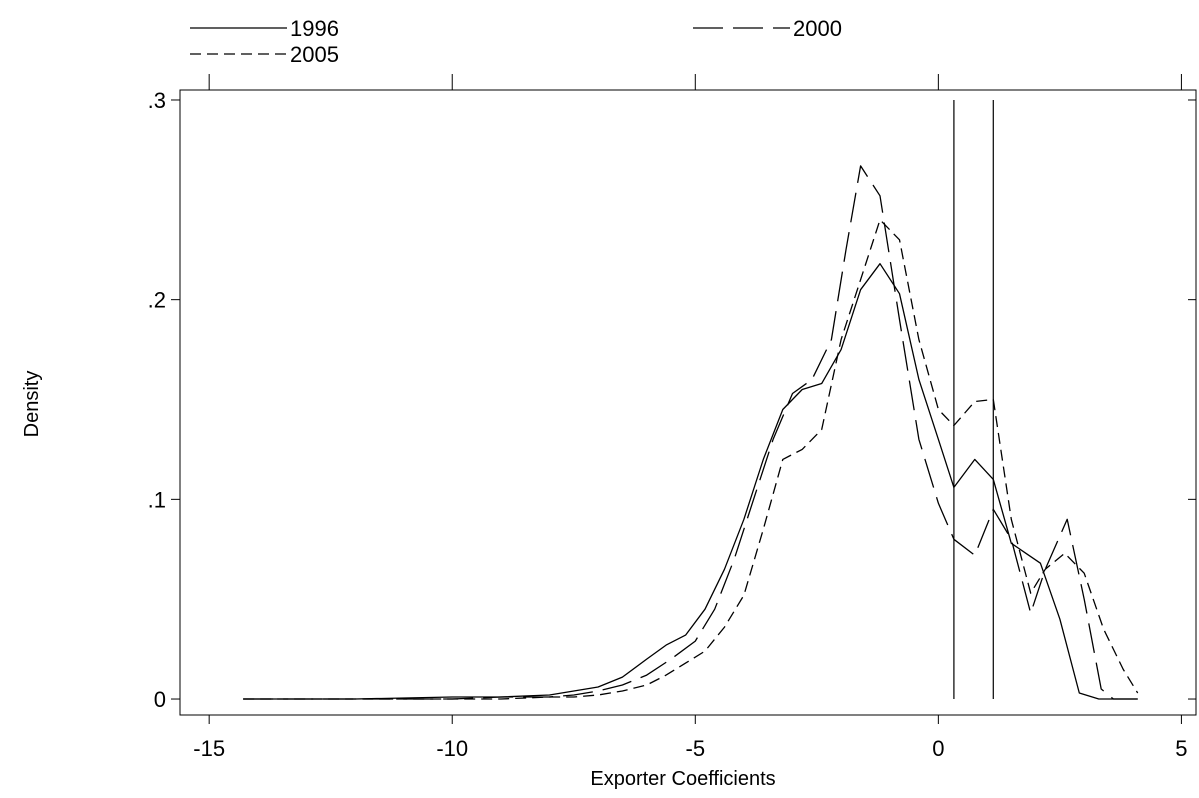  Describe the element at coordinates (516, 41) in the screenshot. I see `legend: 1996 2000 2005` at that location.